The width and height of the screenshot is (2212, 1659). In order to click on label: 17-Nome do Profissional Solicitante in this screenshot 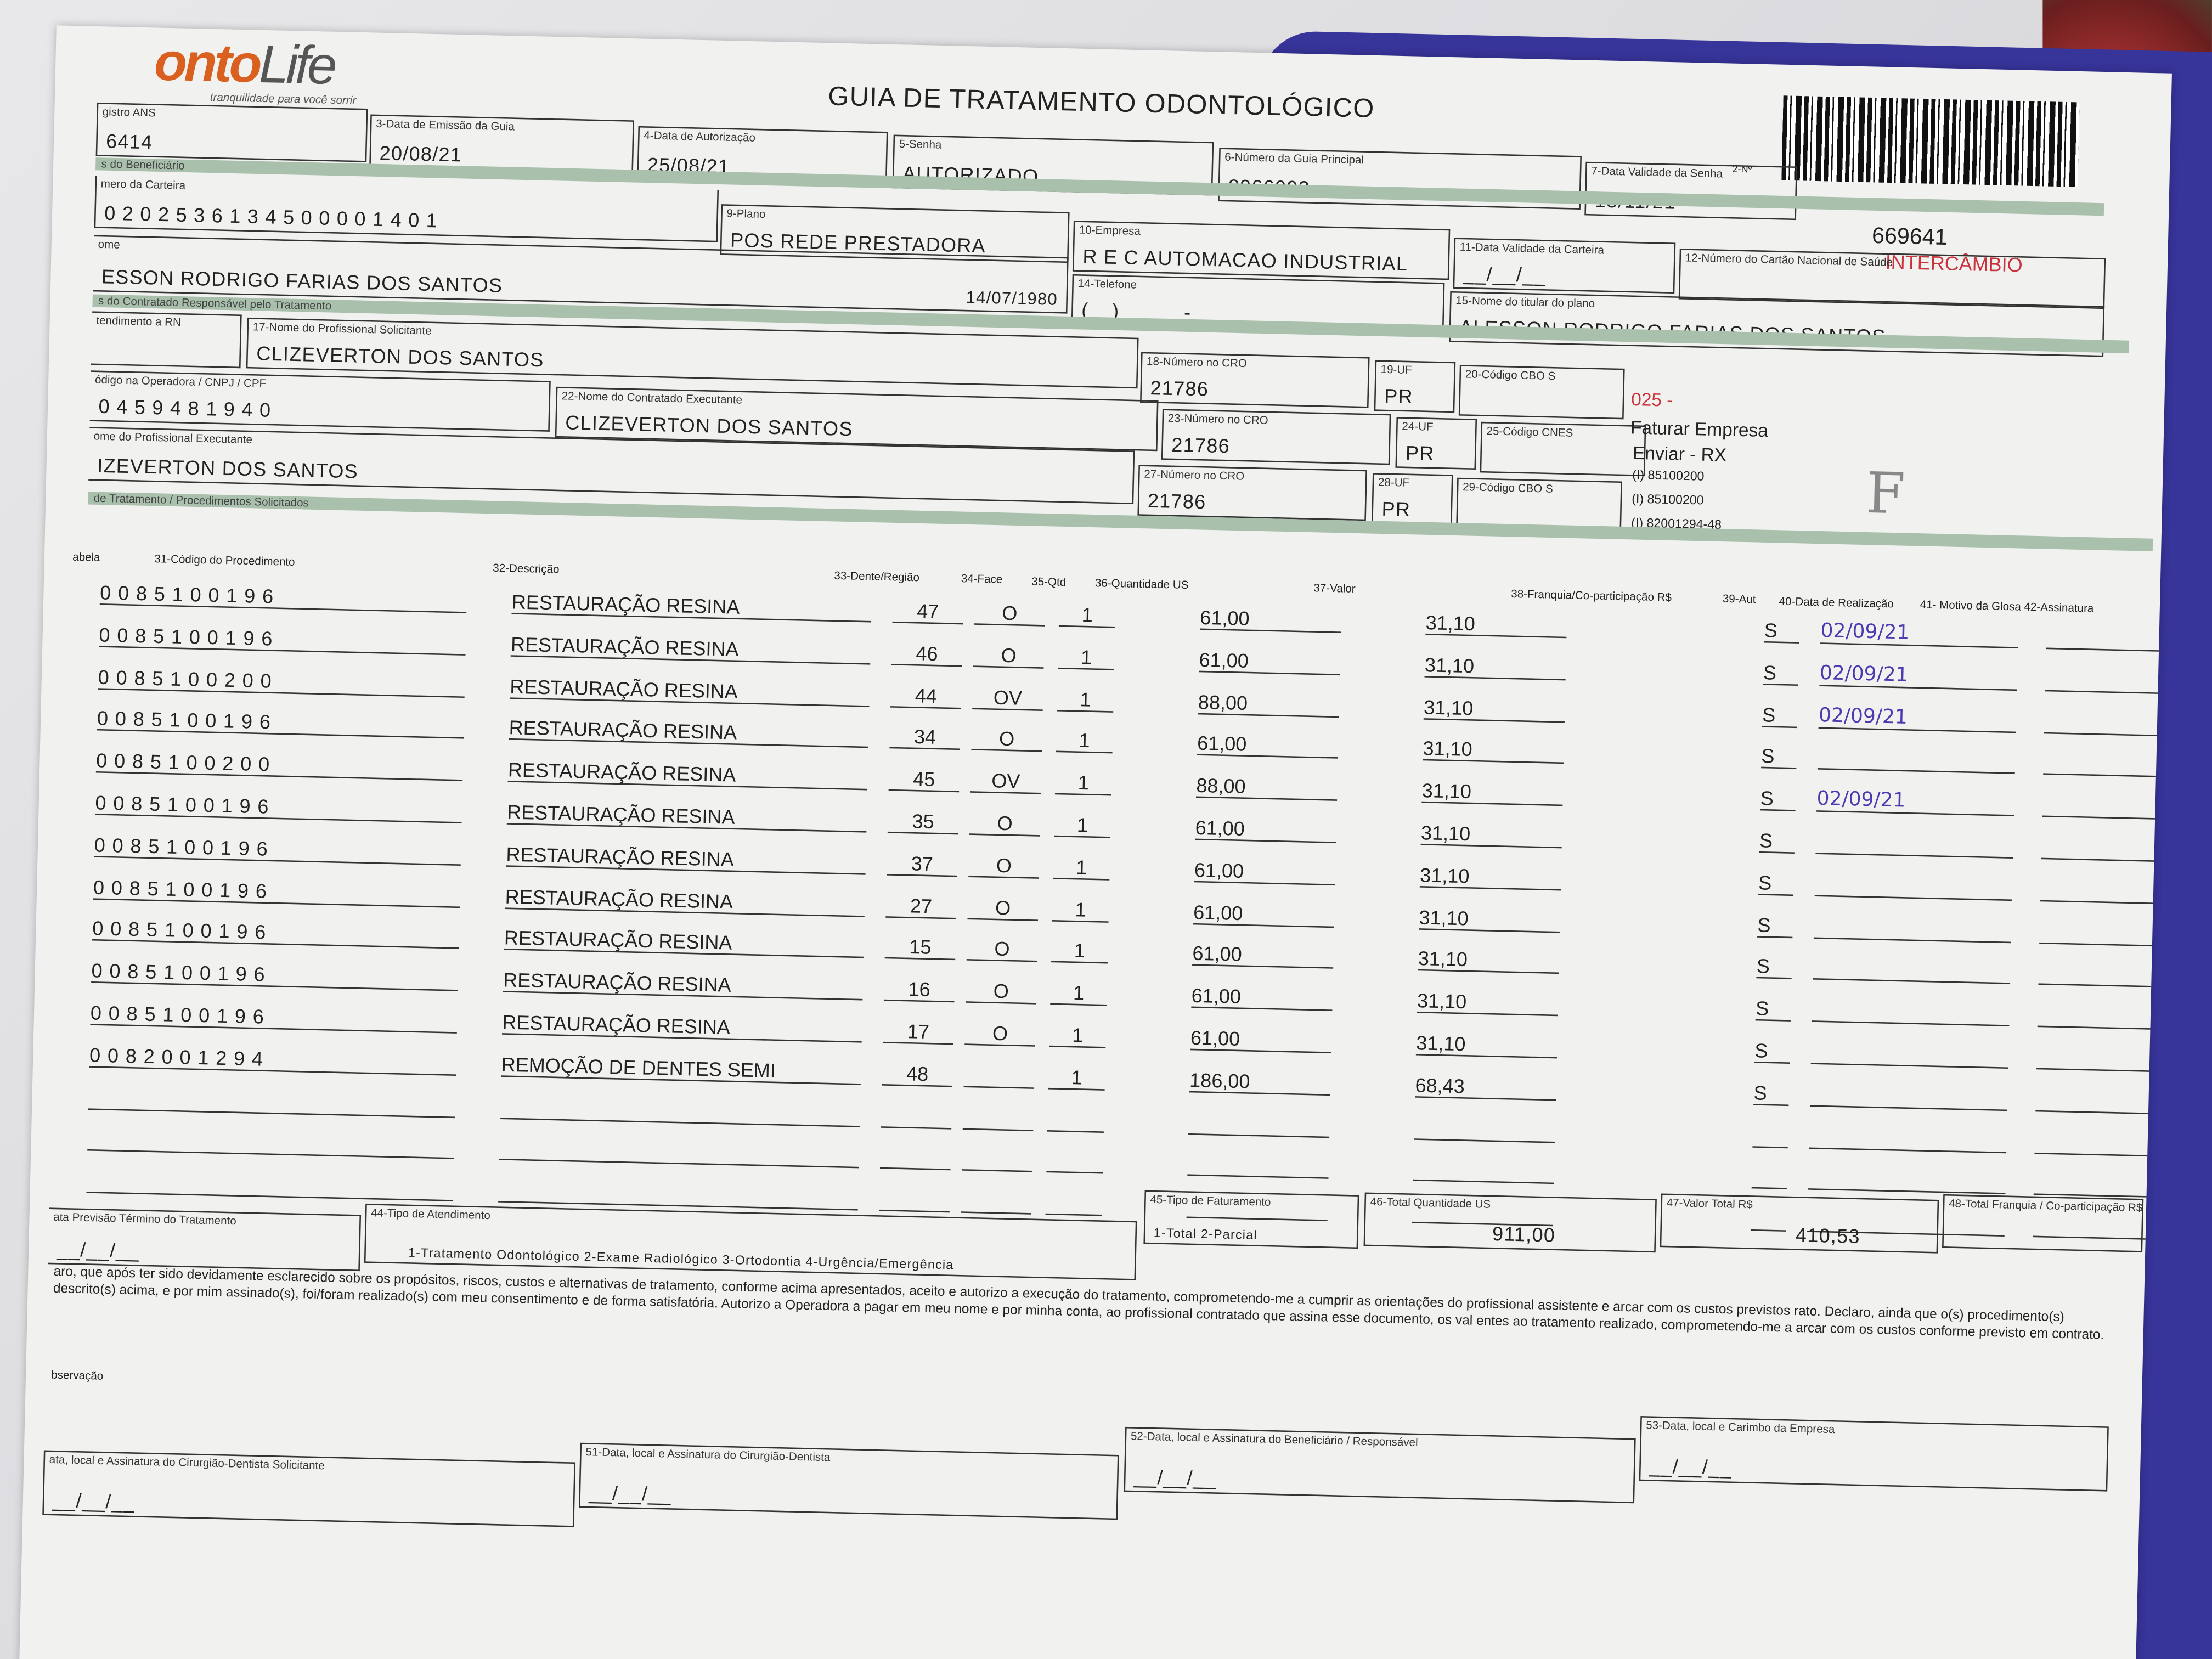, I will do `click(342, 328)`.